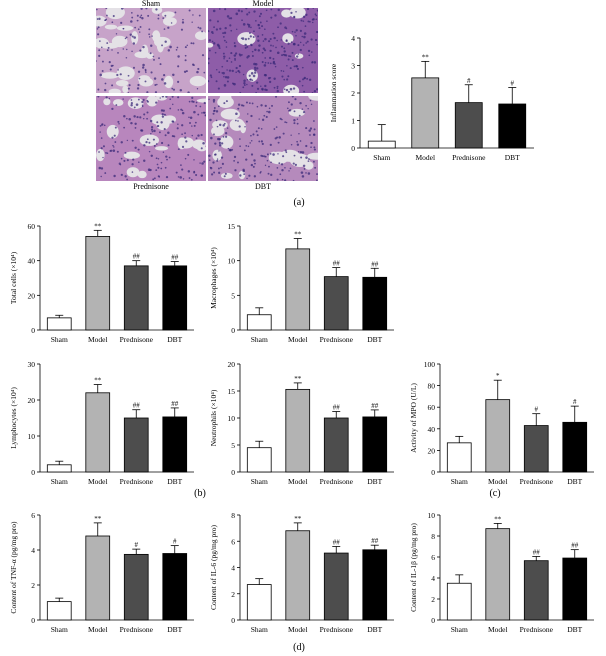 Image resolution: width=606 pixels, height=656 pixels. What do you see at coordinates (263, 50) in the screenshot?
I see `micrograph-model` at bounding box center [263, 50].